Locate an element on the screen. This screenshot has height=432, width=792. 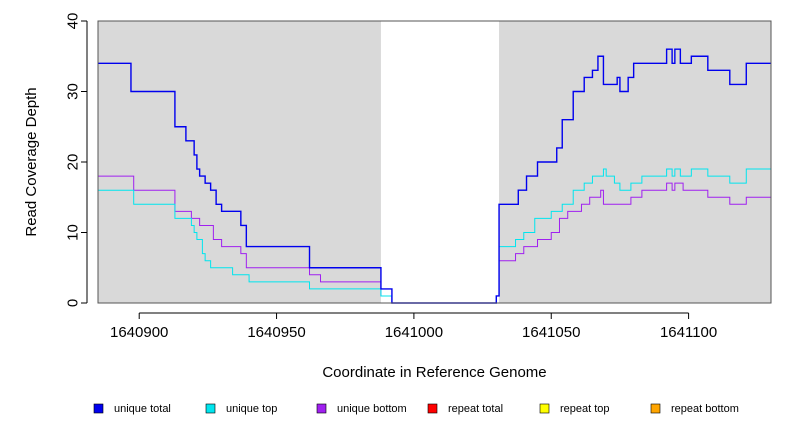
legend-swatch-unique-top is located at coordinates (210, 408).